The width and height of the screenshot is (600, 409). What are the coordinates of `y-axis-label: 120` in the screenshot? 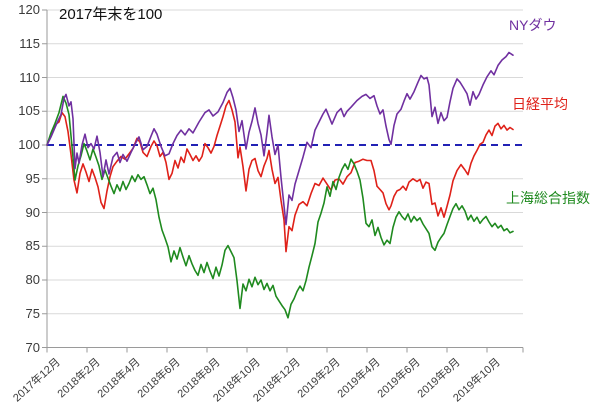 It's located at (29, 9).